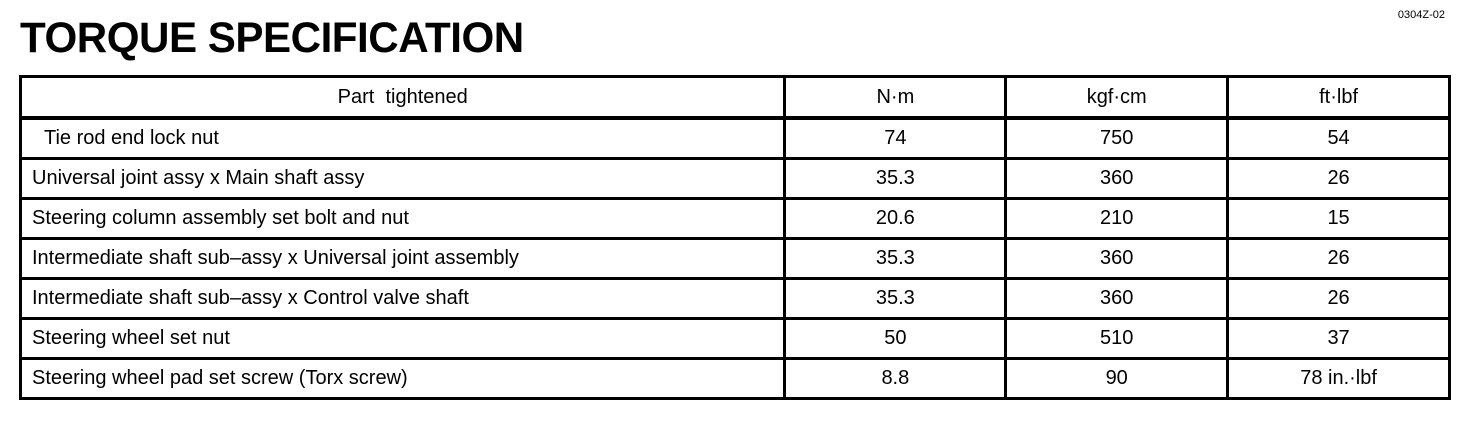 The image size is (1472, 438). Describe the element at coordinates (402, 97) in the screenshot. I see `header-part: Part tightened` at that location.